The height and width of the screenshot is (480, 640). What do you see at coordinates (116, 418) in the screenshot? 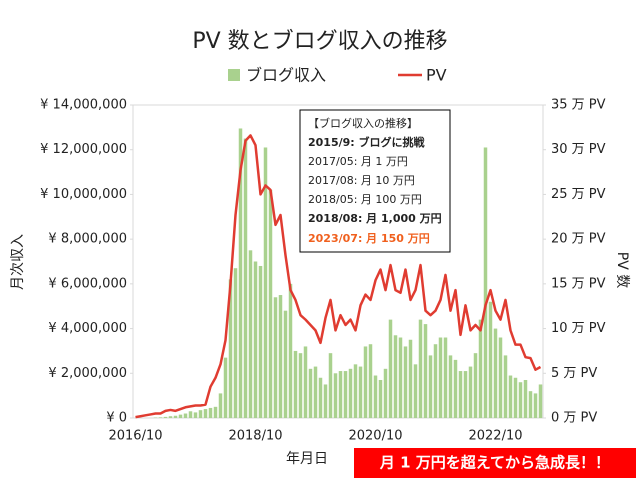
I see `y-tick-label: ¥ 0` at bounding box center [116, 418].